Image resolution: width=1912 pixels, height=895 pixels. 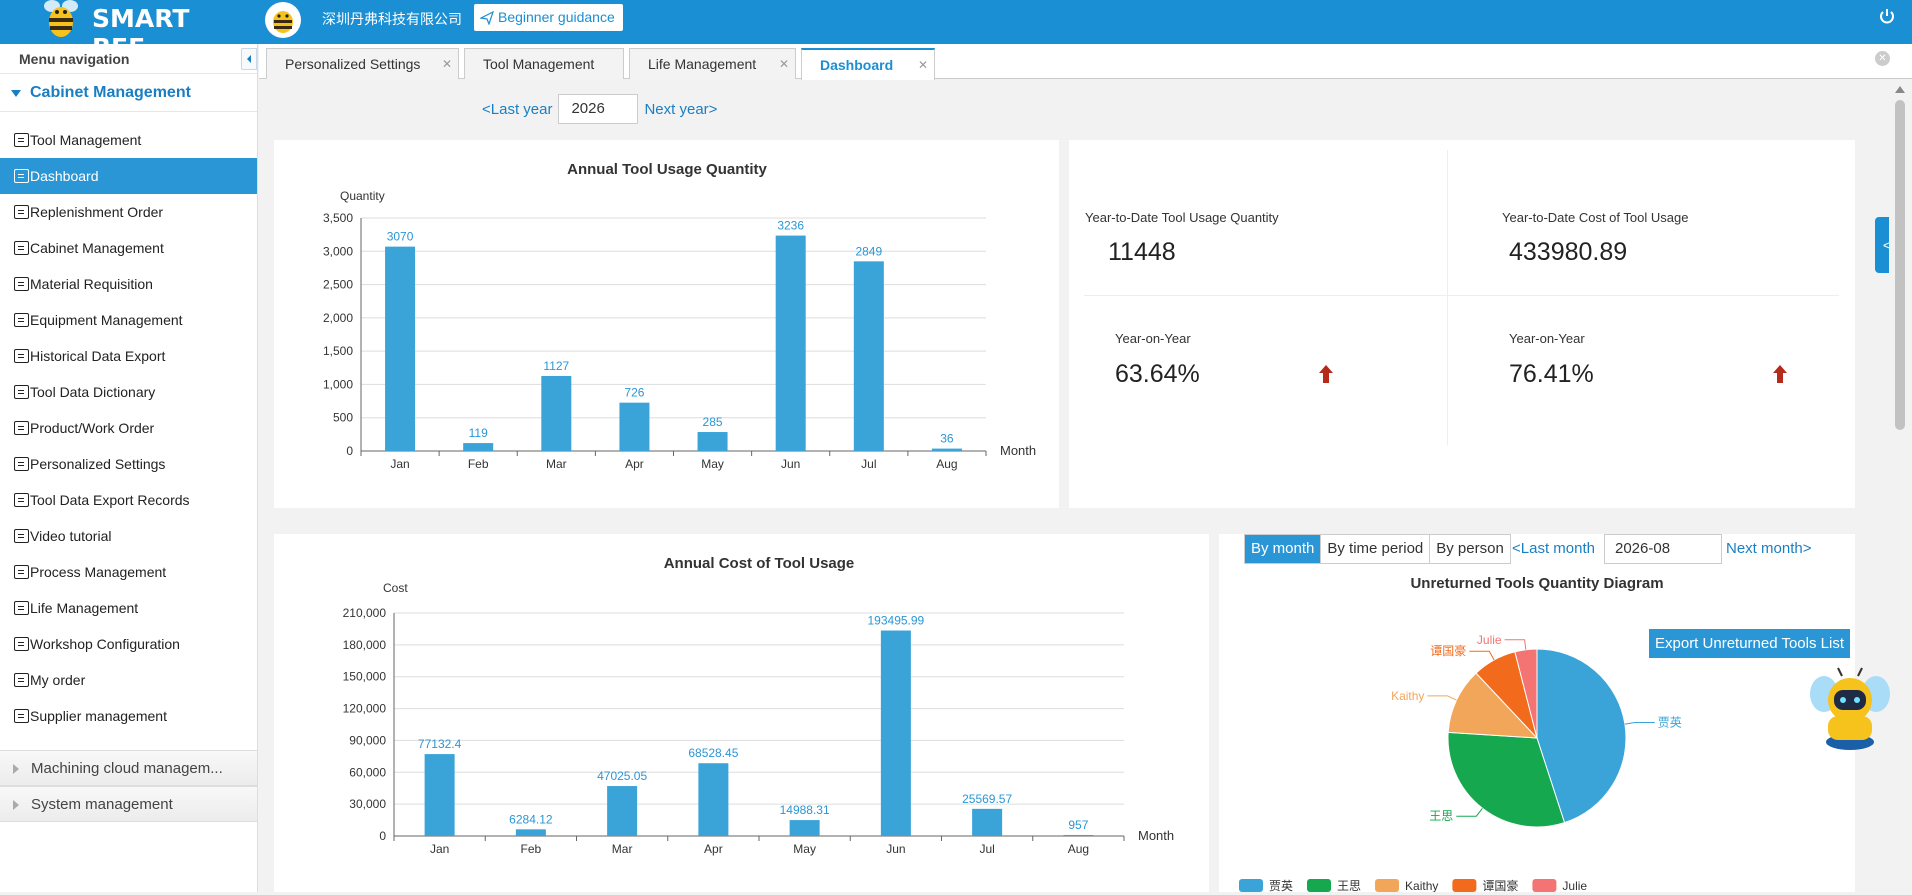 What do you see at coordinates (21, 608) in the screenshot?
I see `life-icon` at bounding box center [21, 608].